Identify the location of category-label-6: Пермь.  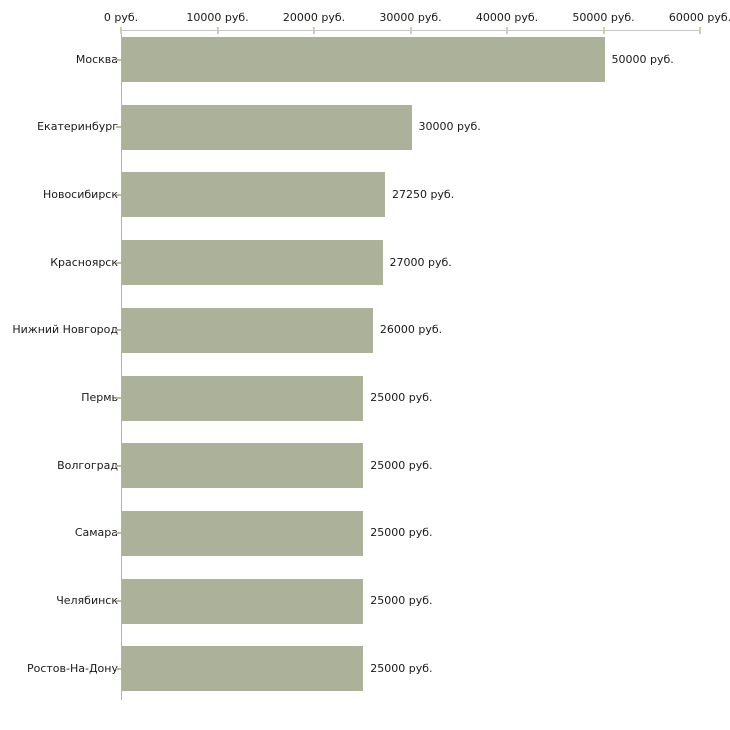
(99, 397).